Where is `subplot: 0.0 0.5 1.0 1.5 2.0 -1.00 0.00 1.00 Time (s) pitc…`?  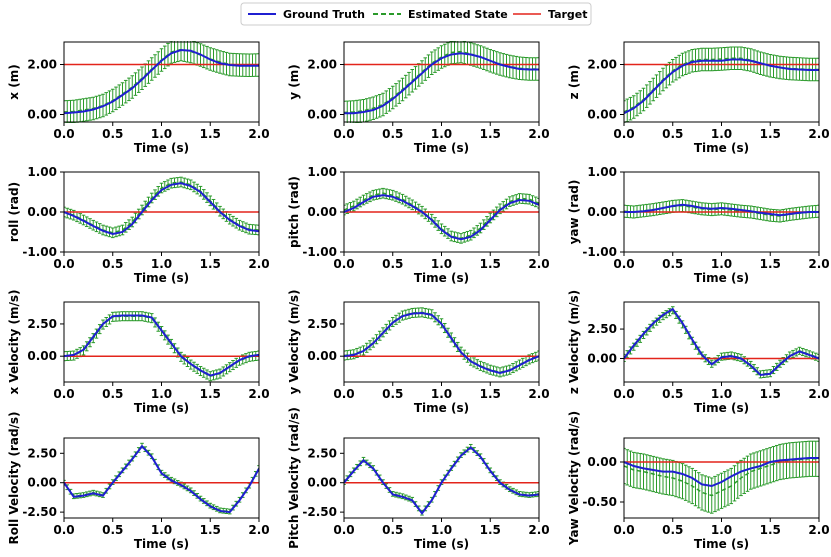 subplot: 0.0 0.5 1.0 1.5 2.0 -1.00 0.00 1.00 Time (s) pitc… is located at coordinates (418, 225).